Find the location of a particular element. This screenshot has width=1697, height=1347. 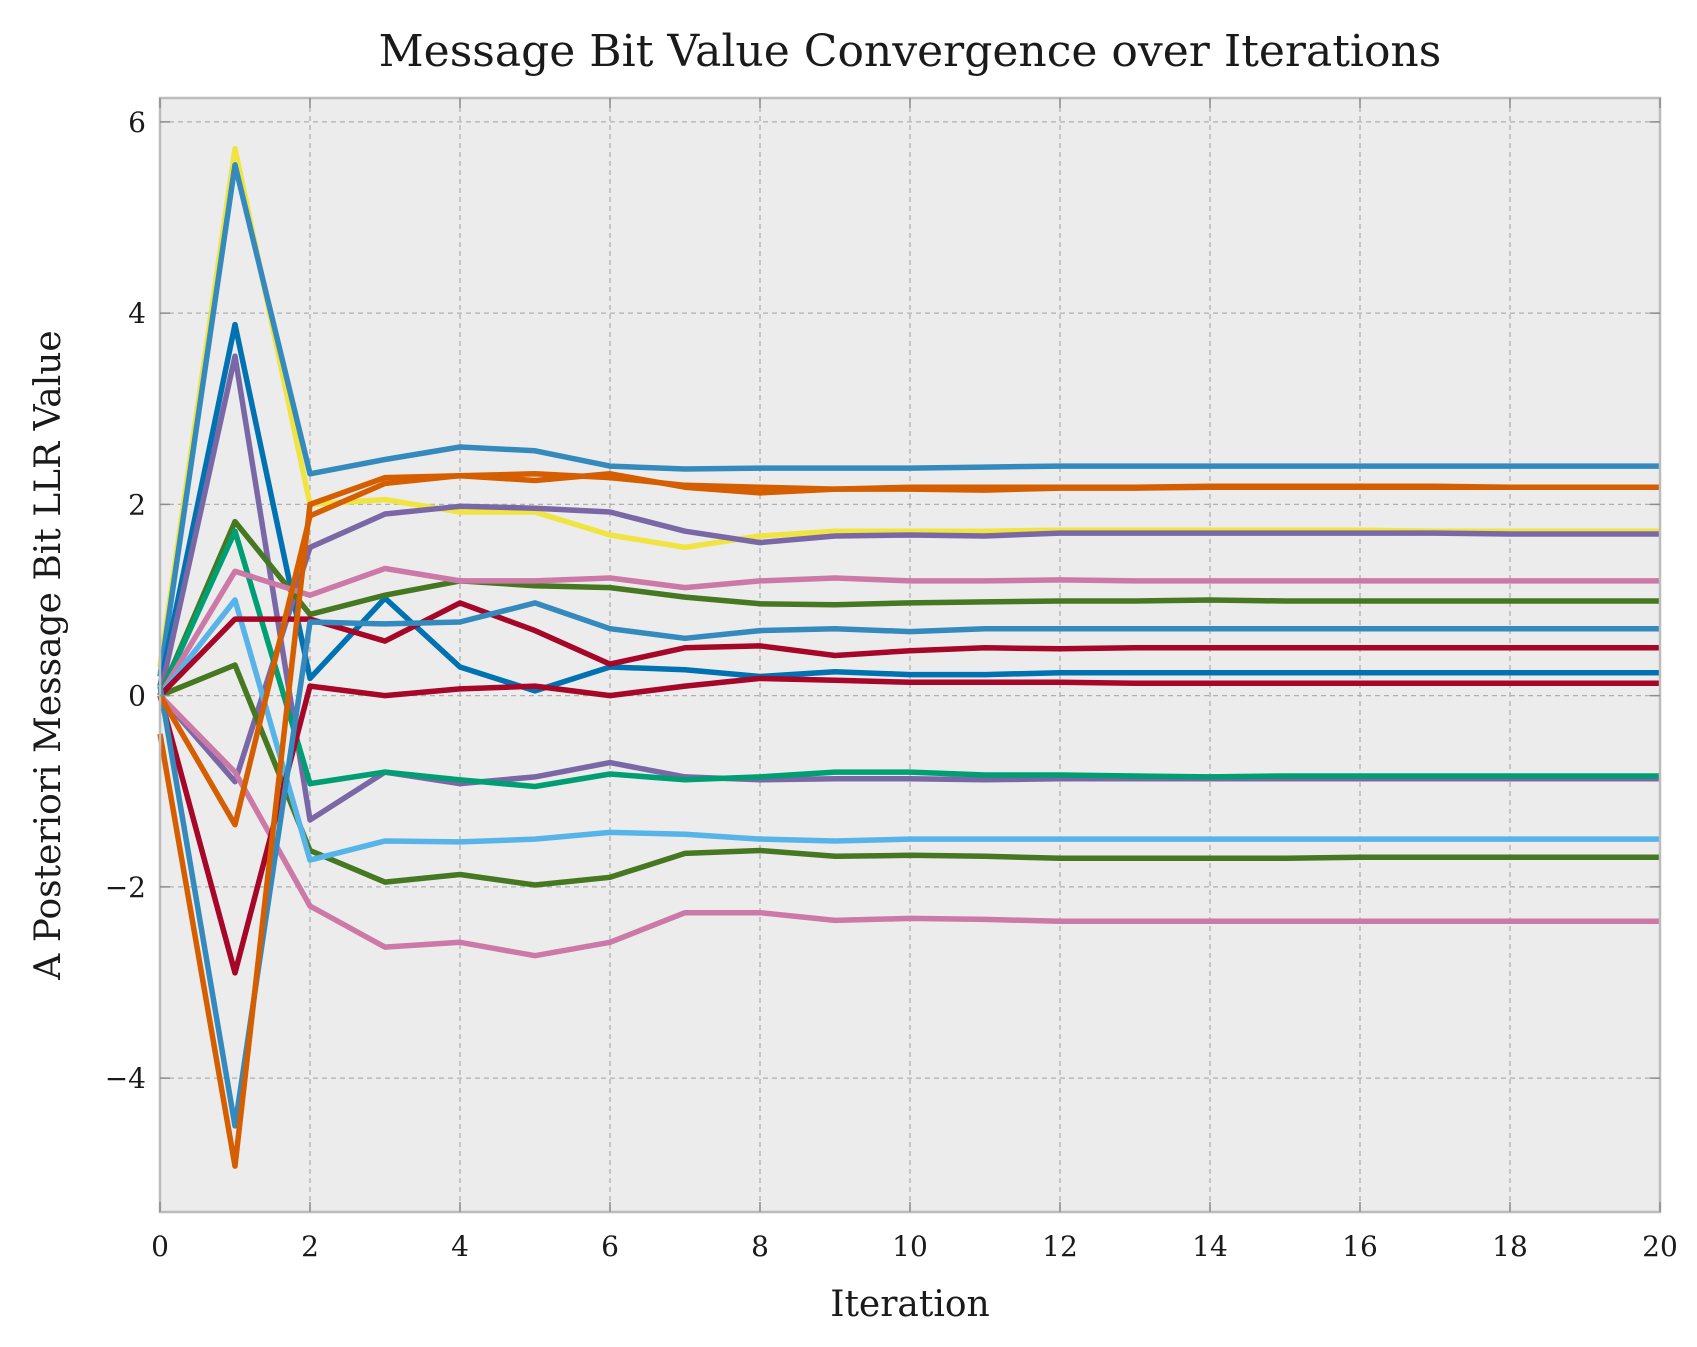

y-tick-label: −4 is located at coordinates (125, 1078).